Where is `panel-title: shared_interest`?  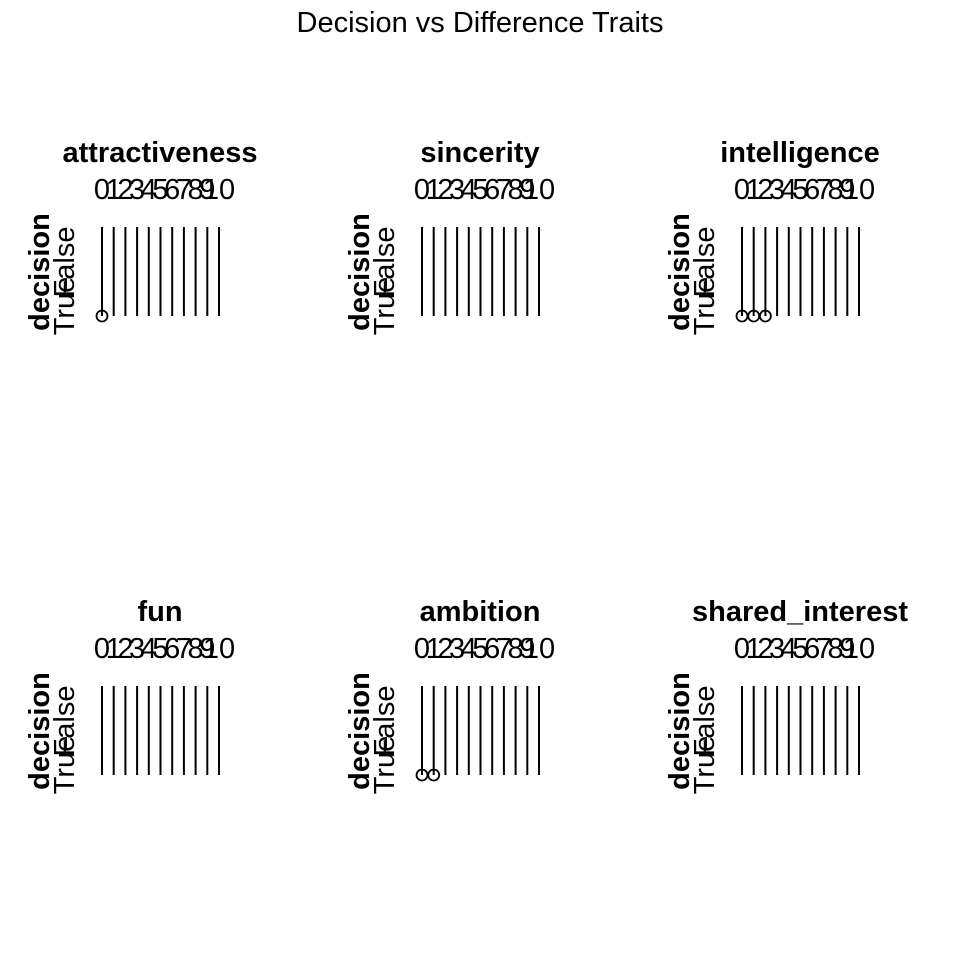 panel-title: shared_interest is located at coordinates (800, 612).